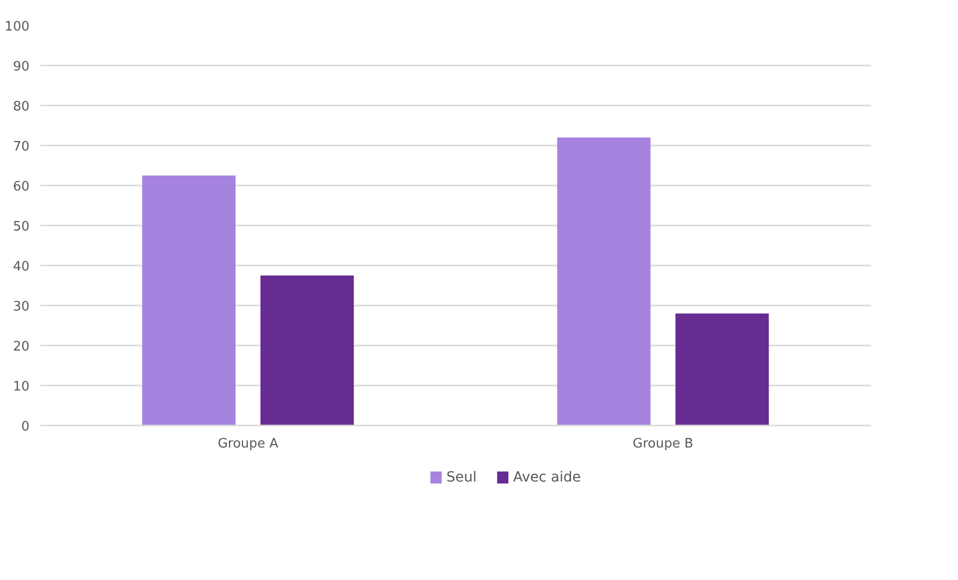  What do you see at coordinates (547, 478) in the screenshot?
I see `legend-label: Avec aide` at bounding box center [547, 478].